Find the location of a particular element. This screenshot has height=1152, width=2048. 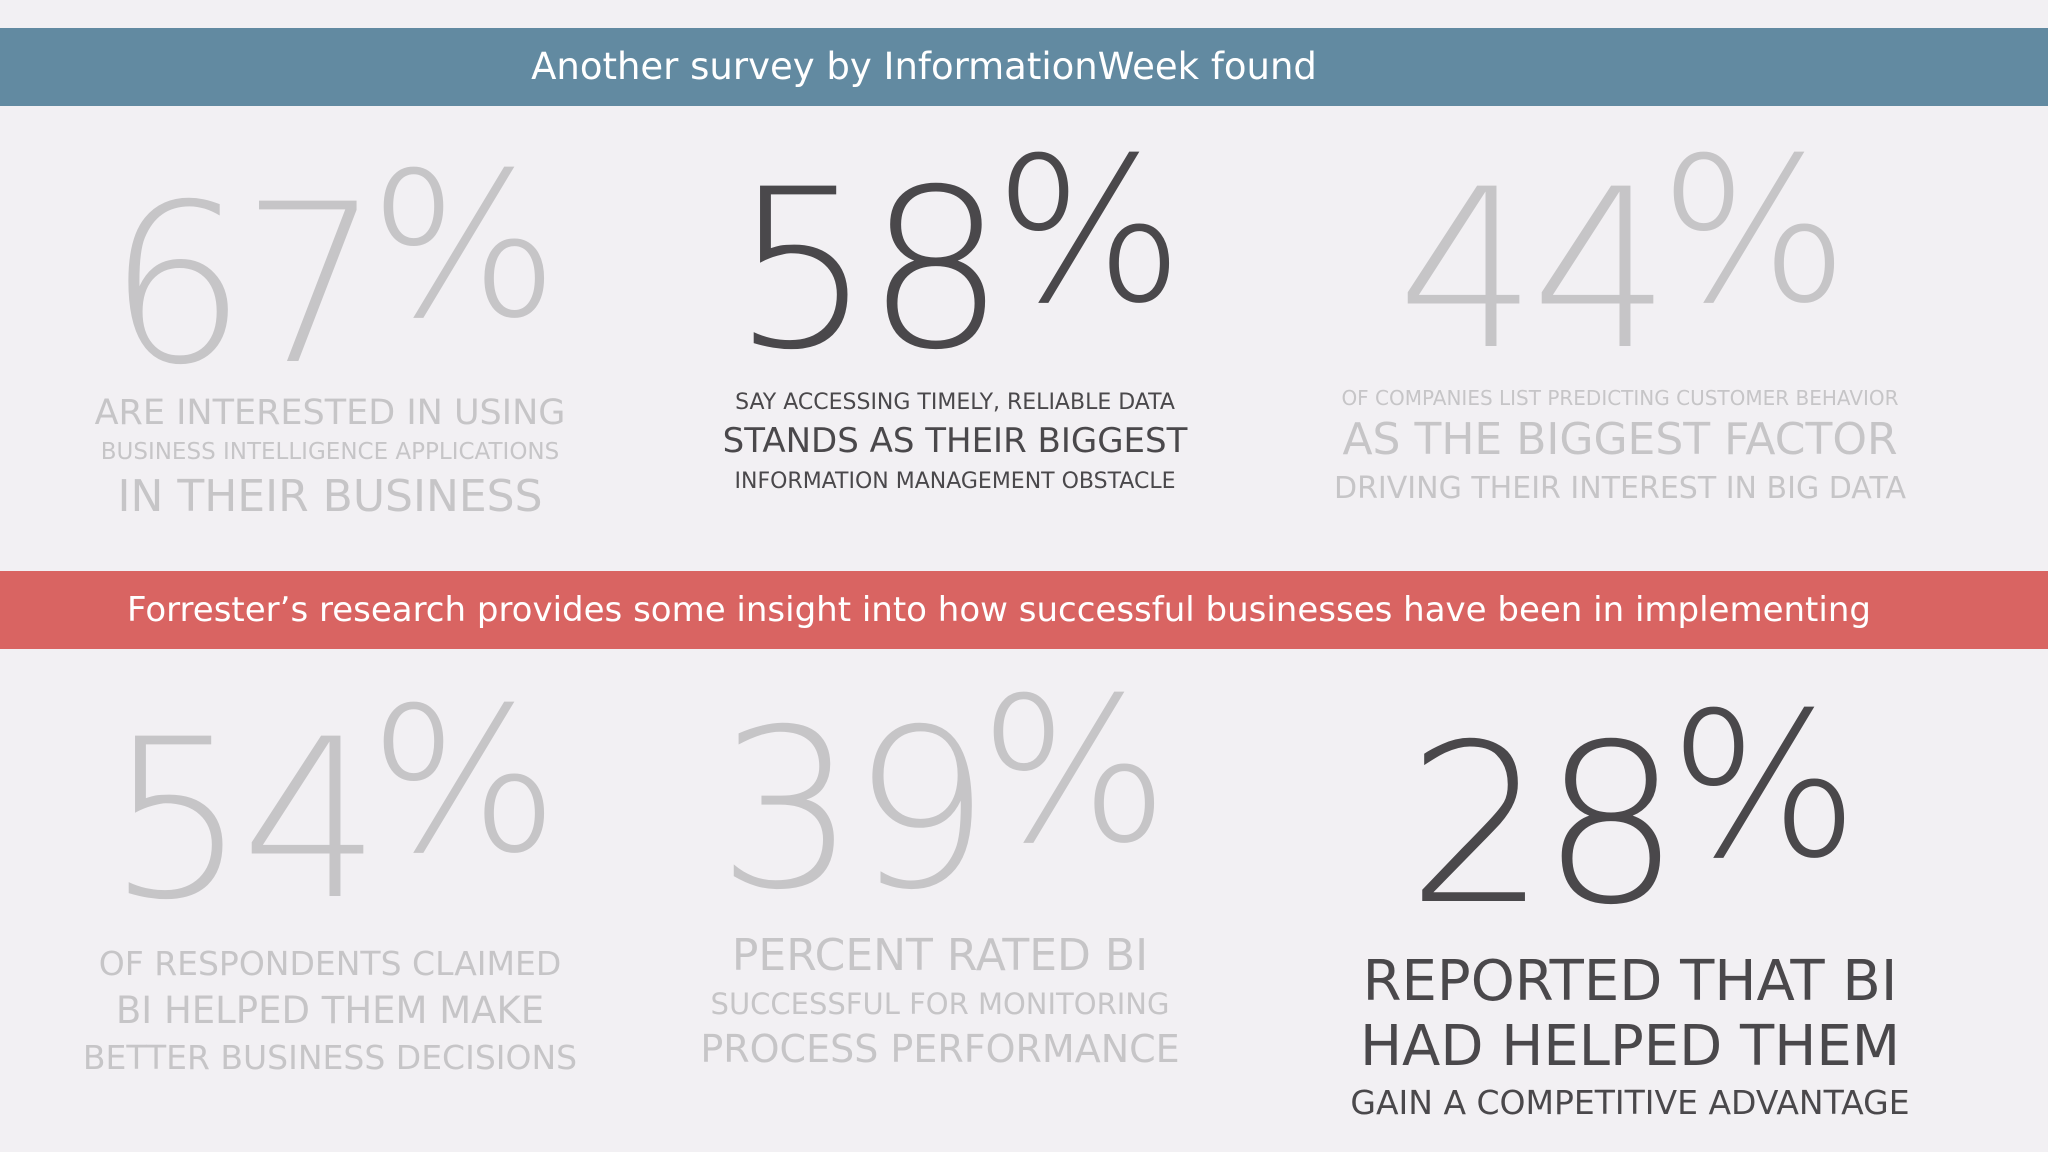

stat-caption-line-3: BETTER BUSINESS DECISIONS is located at coordinates (330, 1057).